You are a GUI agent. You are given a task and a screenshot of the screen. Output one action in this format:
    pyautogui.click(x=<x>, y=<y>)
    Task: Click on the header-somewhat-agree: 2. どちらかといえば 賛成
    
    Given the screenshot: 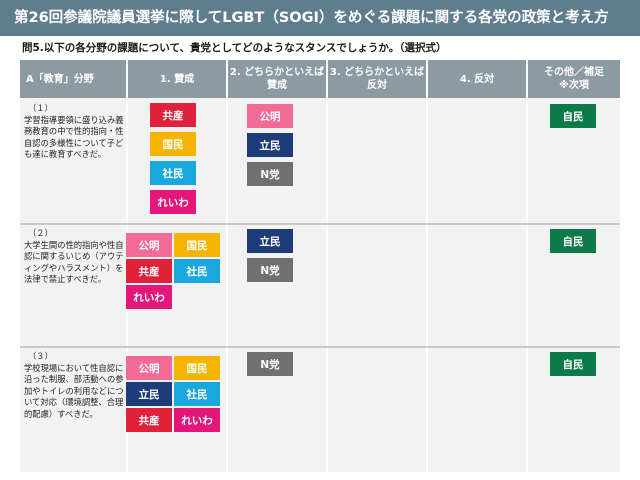 What is the action you would take?
    pyautogui.click(x=277, y=79)
    